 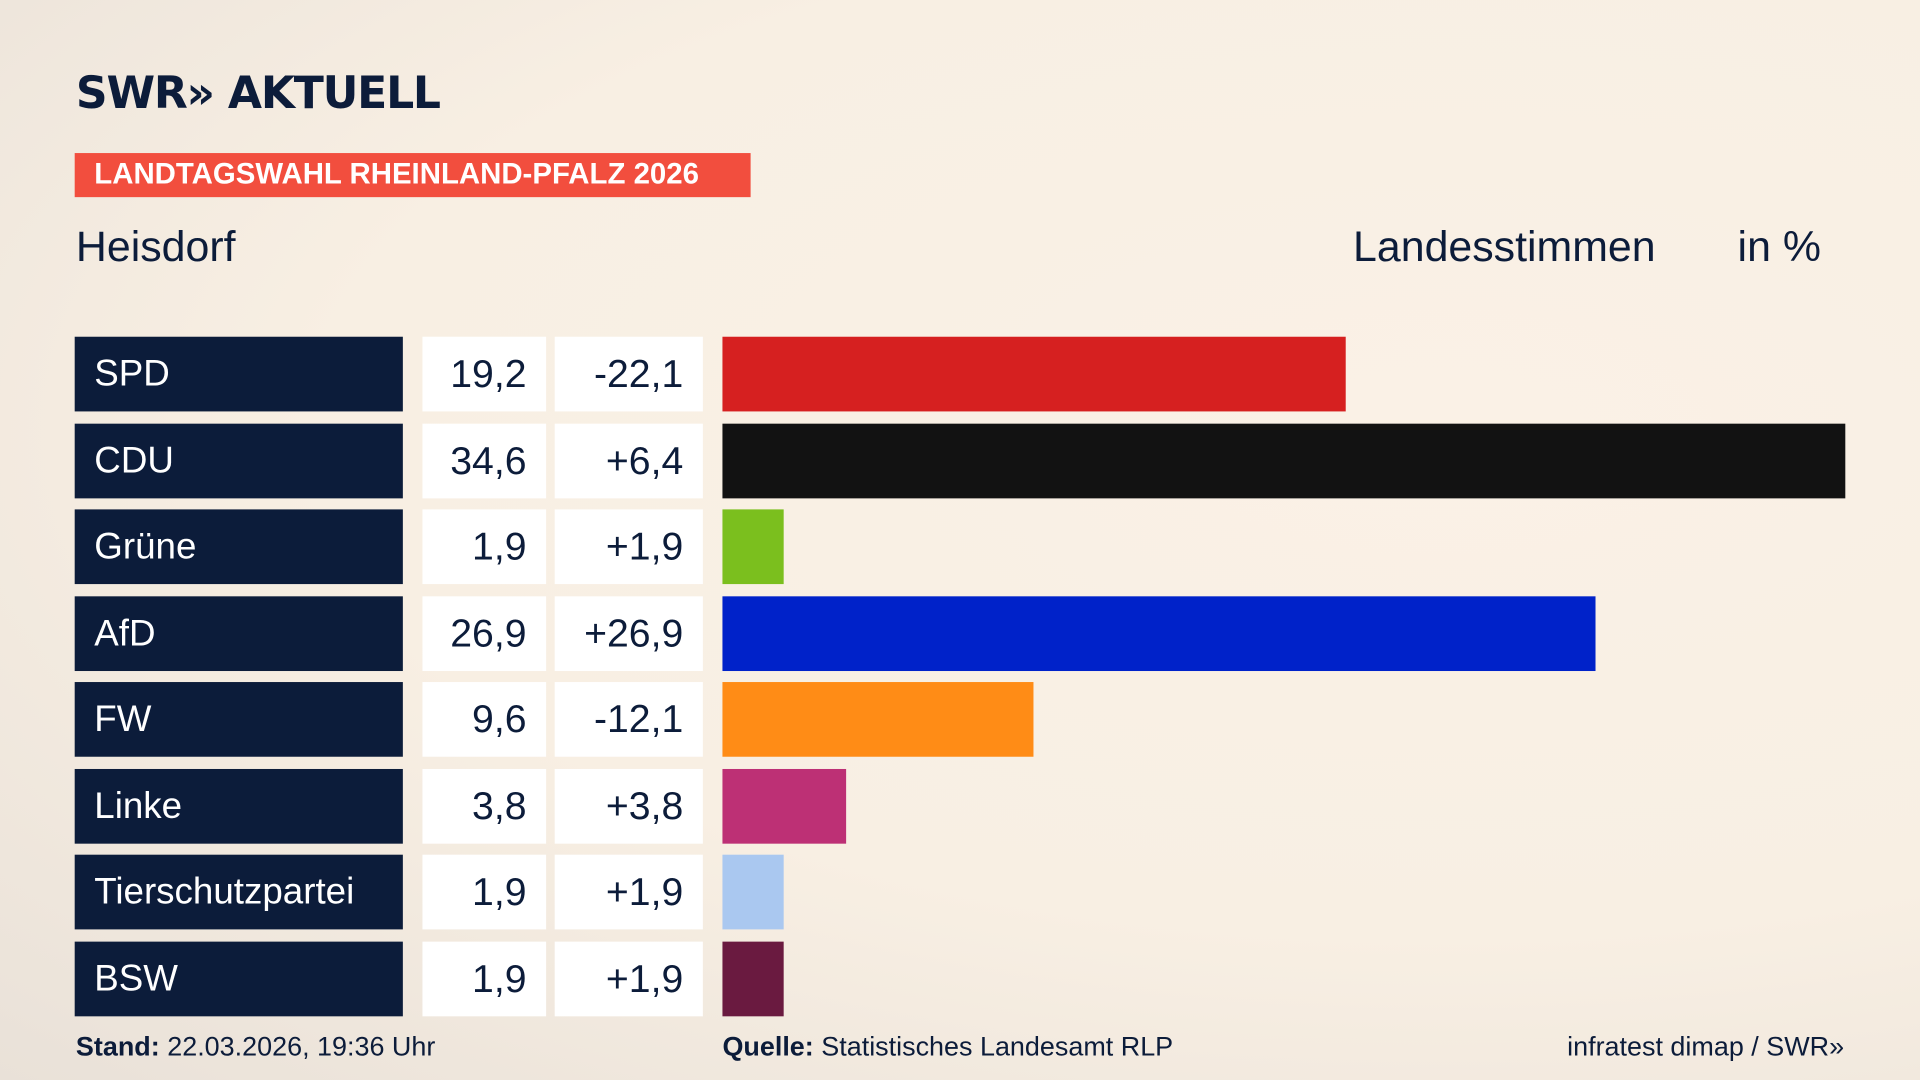 I want to click on diff-label: +6,4, so click(x=628, y=460).